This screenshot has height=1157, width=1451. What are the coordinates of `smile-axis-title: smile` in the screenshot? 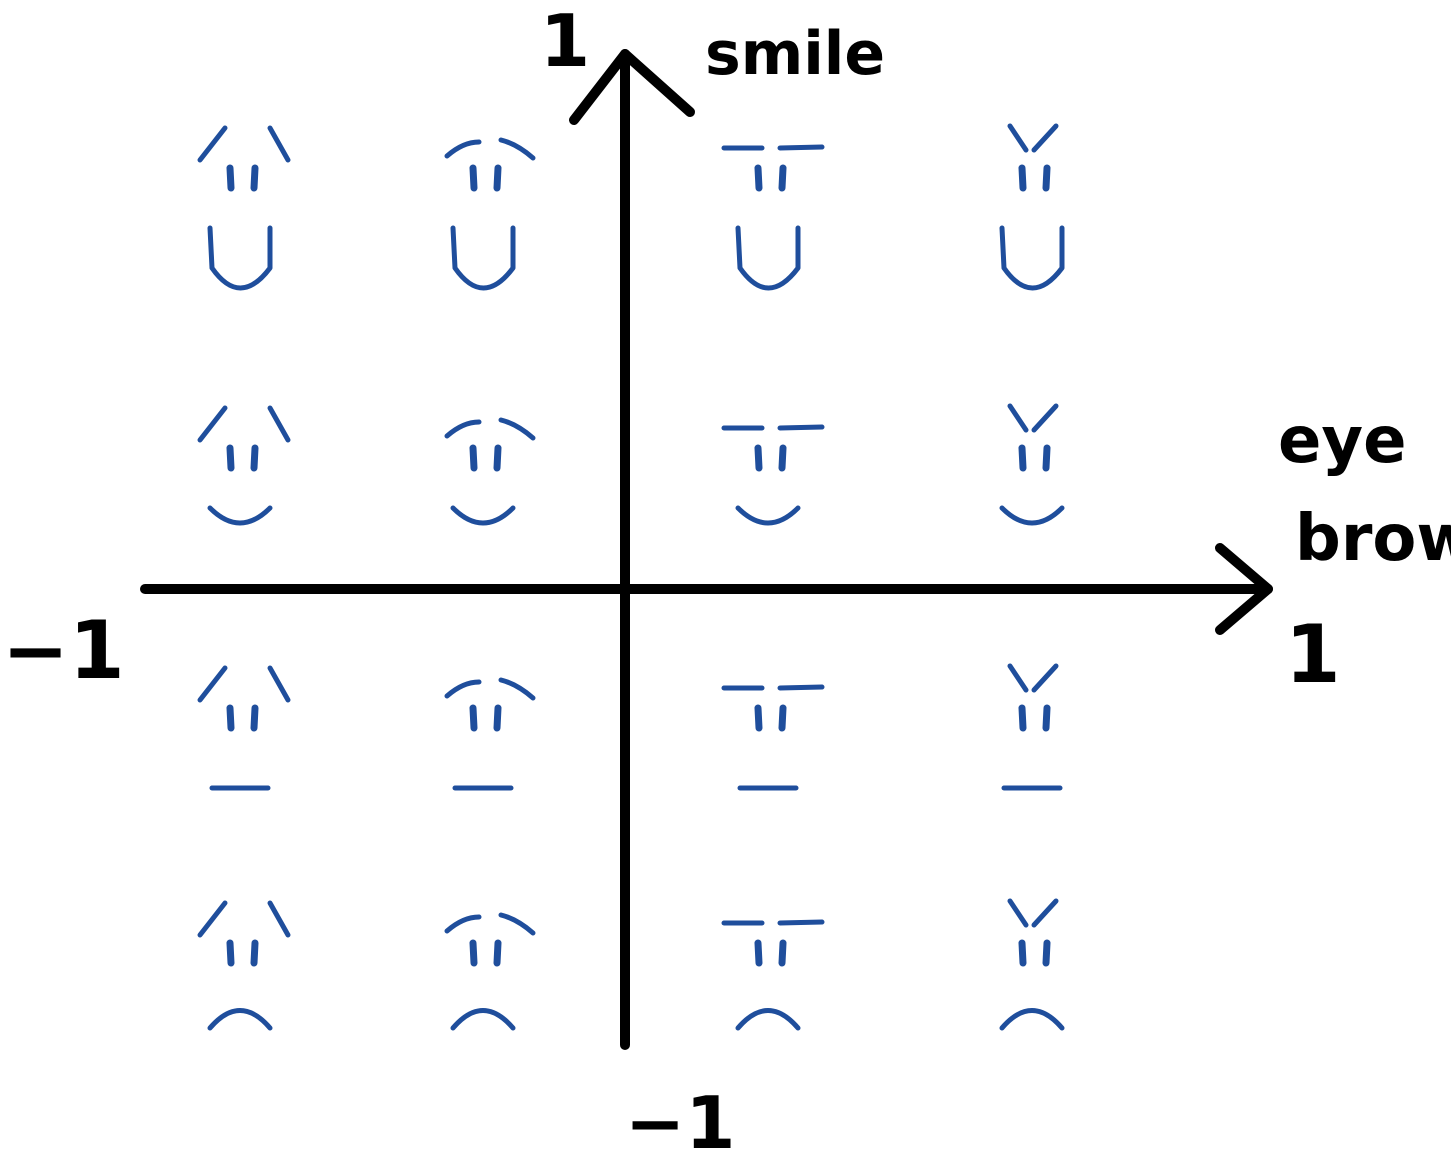 It's located at (795, 54).